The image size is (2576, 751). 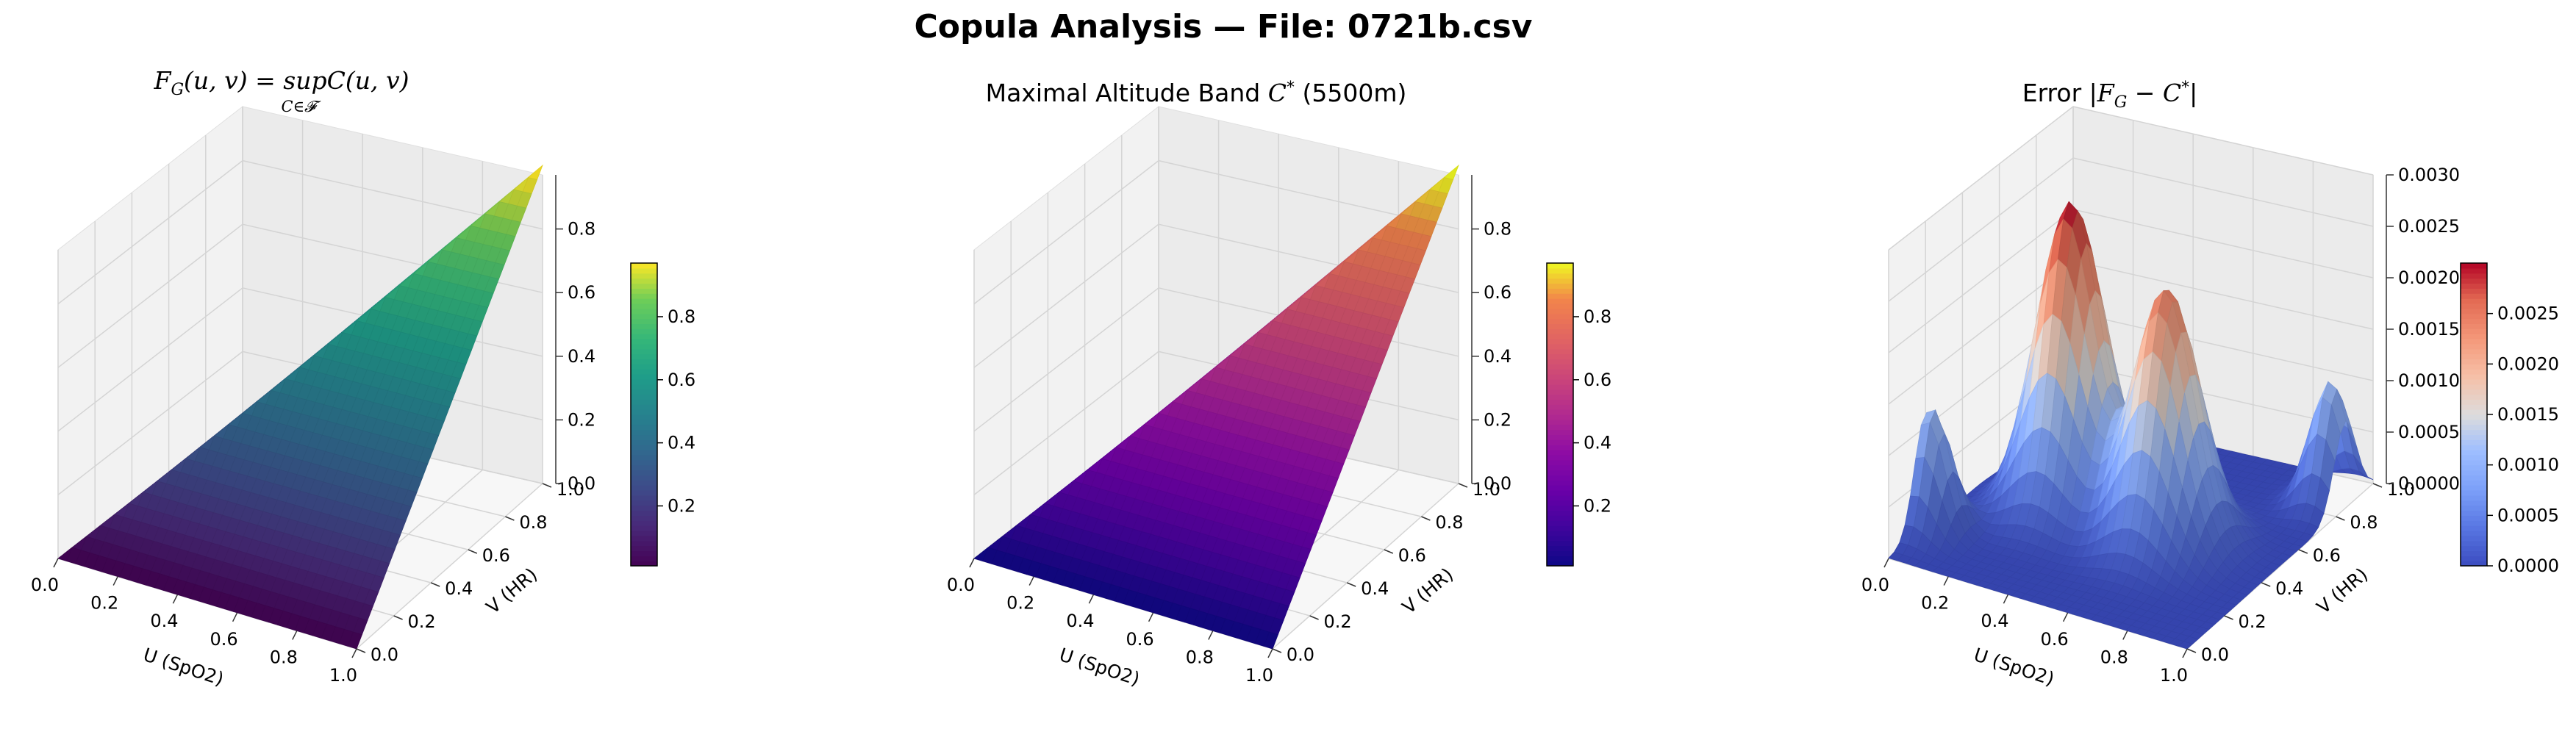 What do you see at coordinates (2093, 93) in the screenshot?
I see `panel-3-title-bar-open: |` at bounding box center [2093, 93].